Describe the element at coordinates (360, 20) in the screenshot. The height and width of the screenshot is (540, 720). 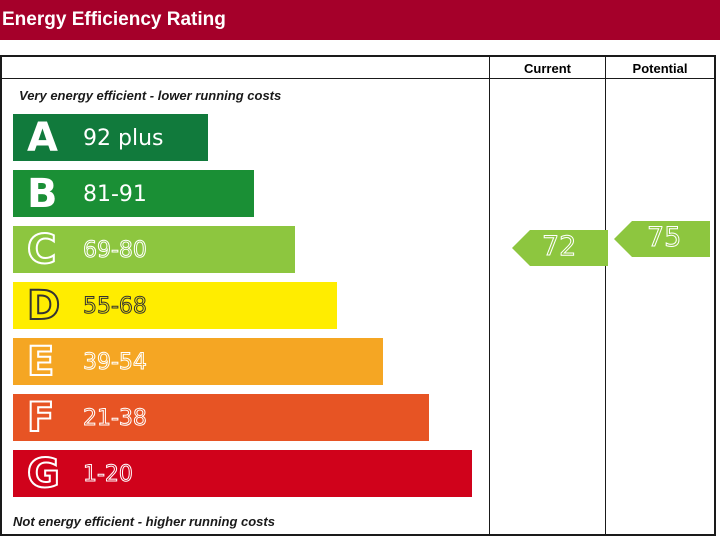
I see `title-bar: Energy Efficiency Rating` at that location.